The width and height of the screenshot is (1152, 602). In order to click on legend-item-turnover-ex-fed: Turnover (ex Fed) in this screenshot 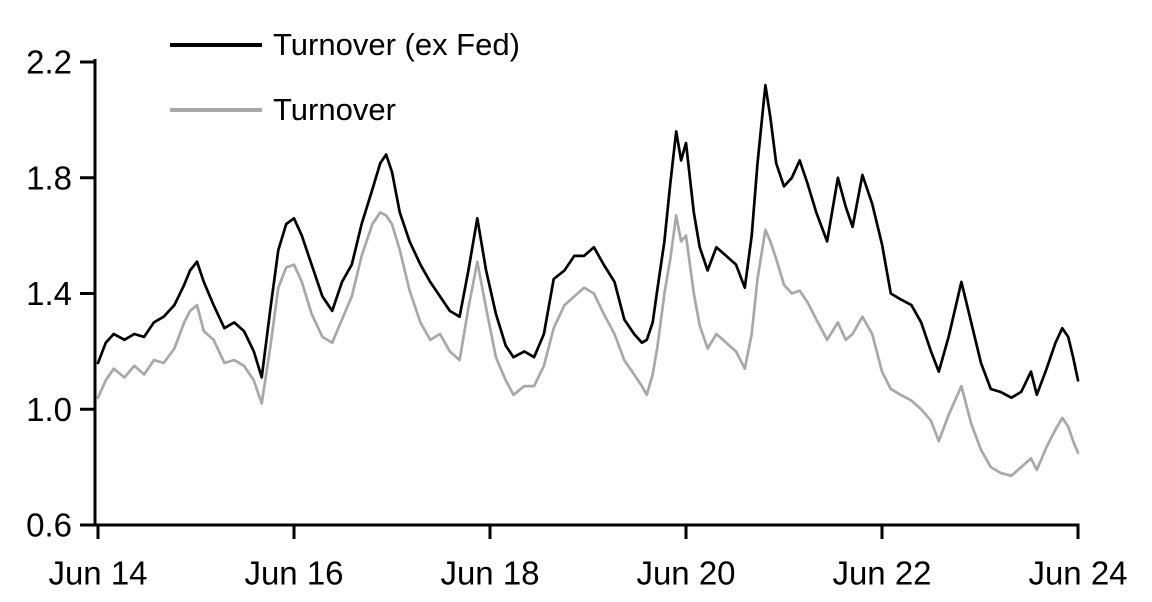, I will do `click(345, 45)`.